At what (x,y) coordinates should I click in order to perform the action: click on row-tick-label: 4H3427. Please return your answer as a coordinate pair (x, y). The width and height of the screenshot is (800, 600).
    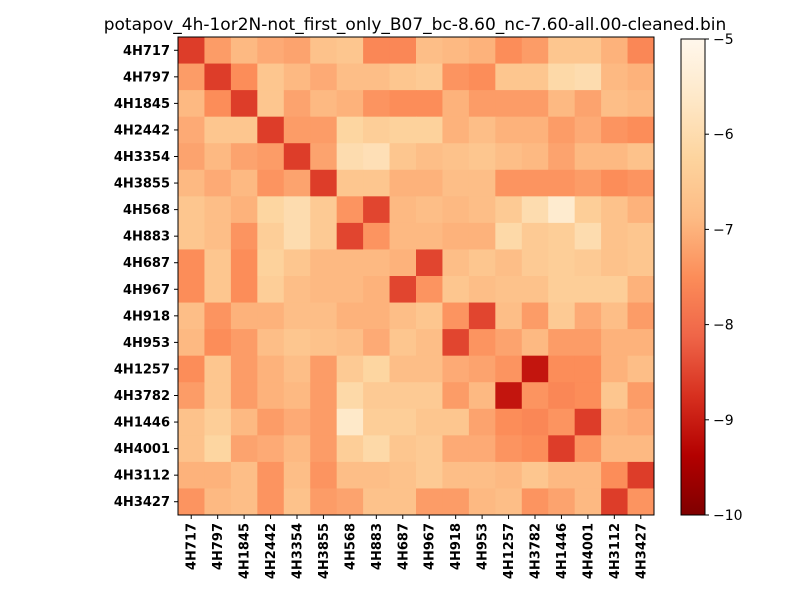
    Looking at the image, I should click on (142, 502).